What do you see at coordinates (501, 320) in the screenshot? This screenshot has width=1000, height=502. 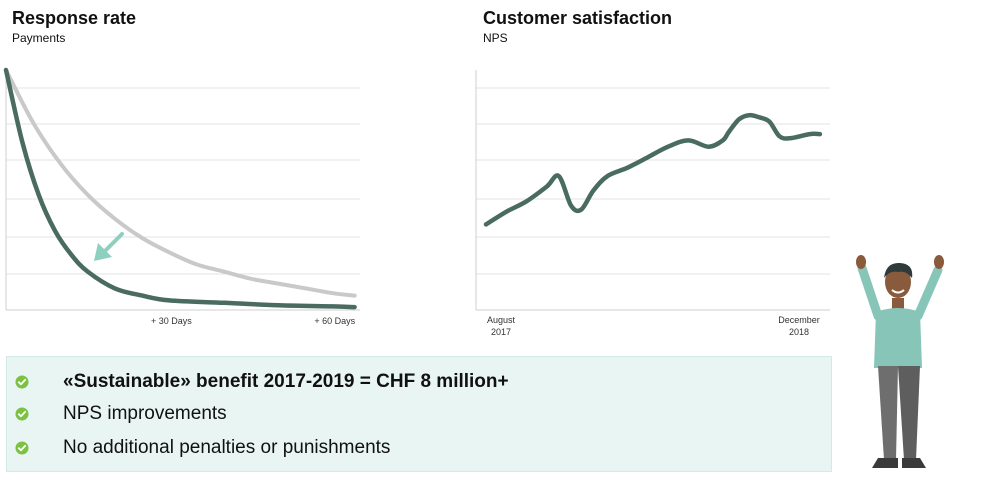 I see `x-tick-label: August` at bounding box center [501, 320].